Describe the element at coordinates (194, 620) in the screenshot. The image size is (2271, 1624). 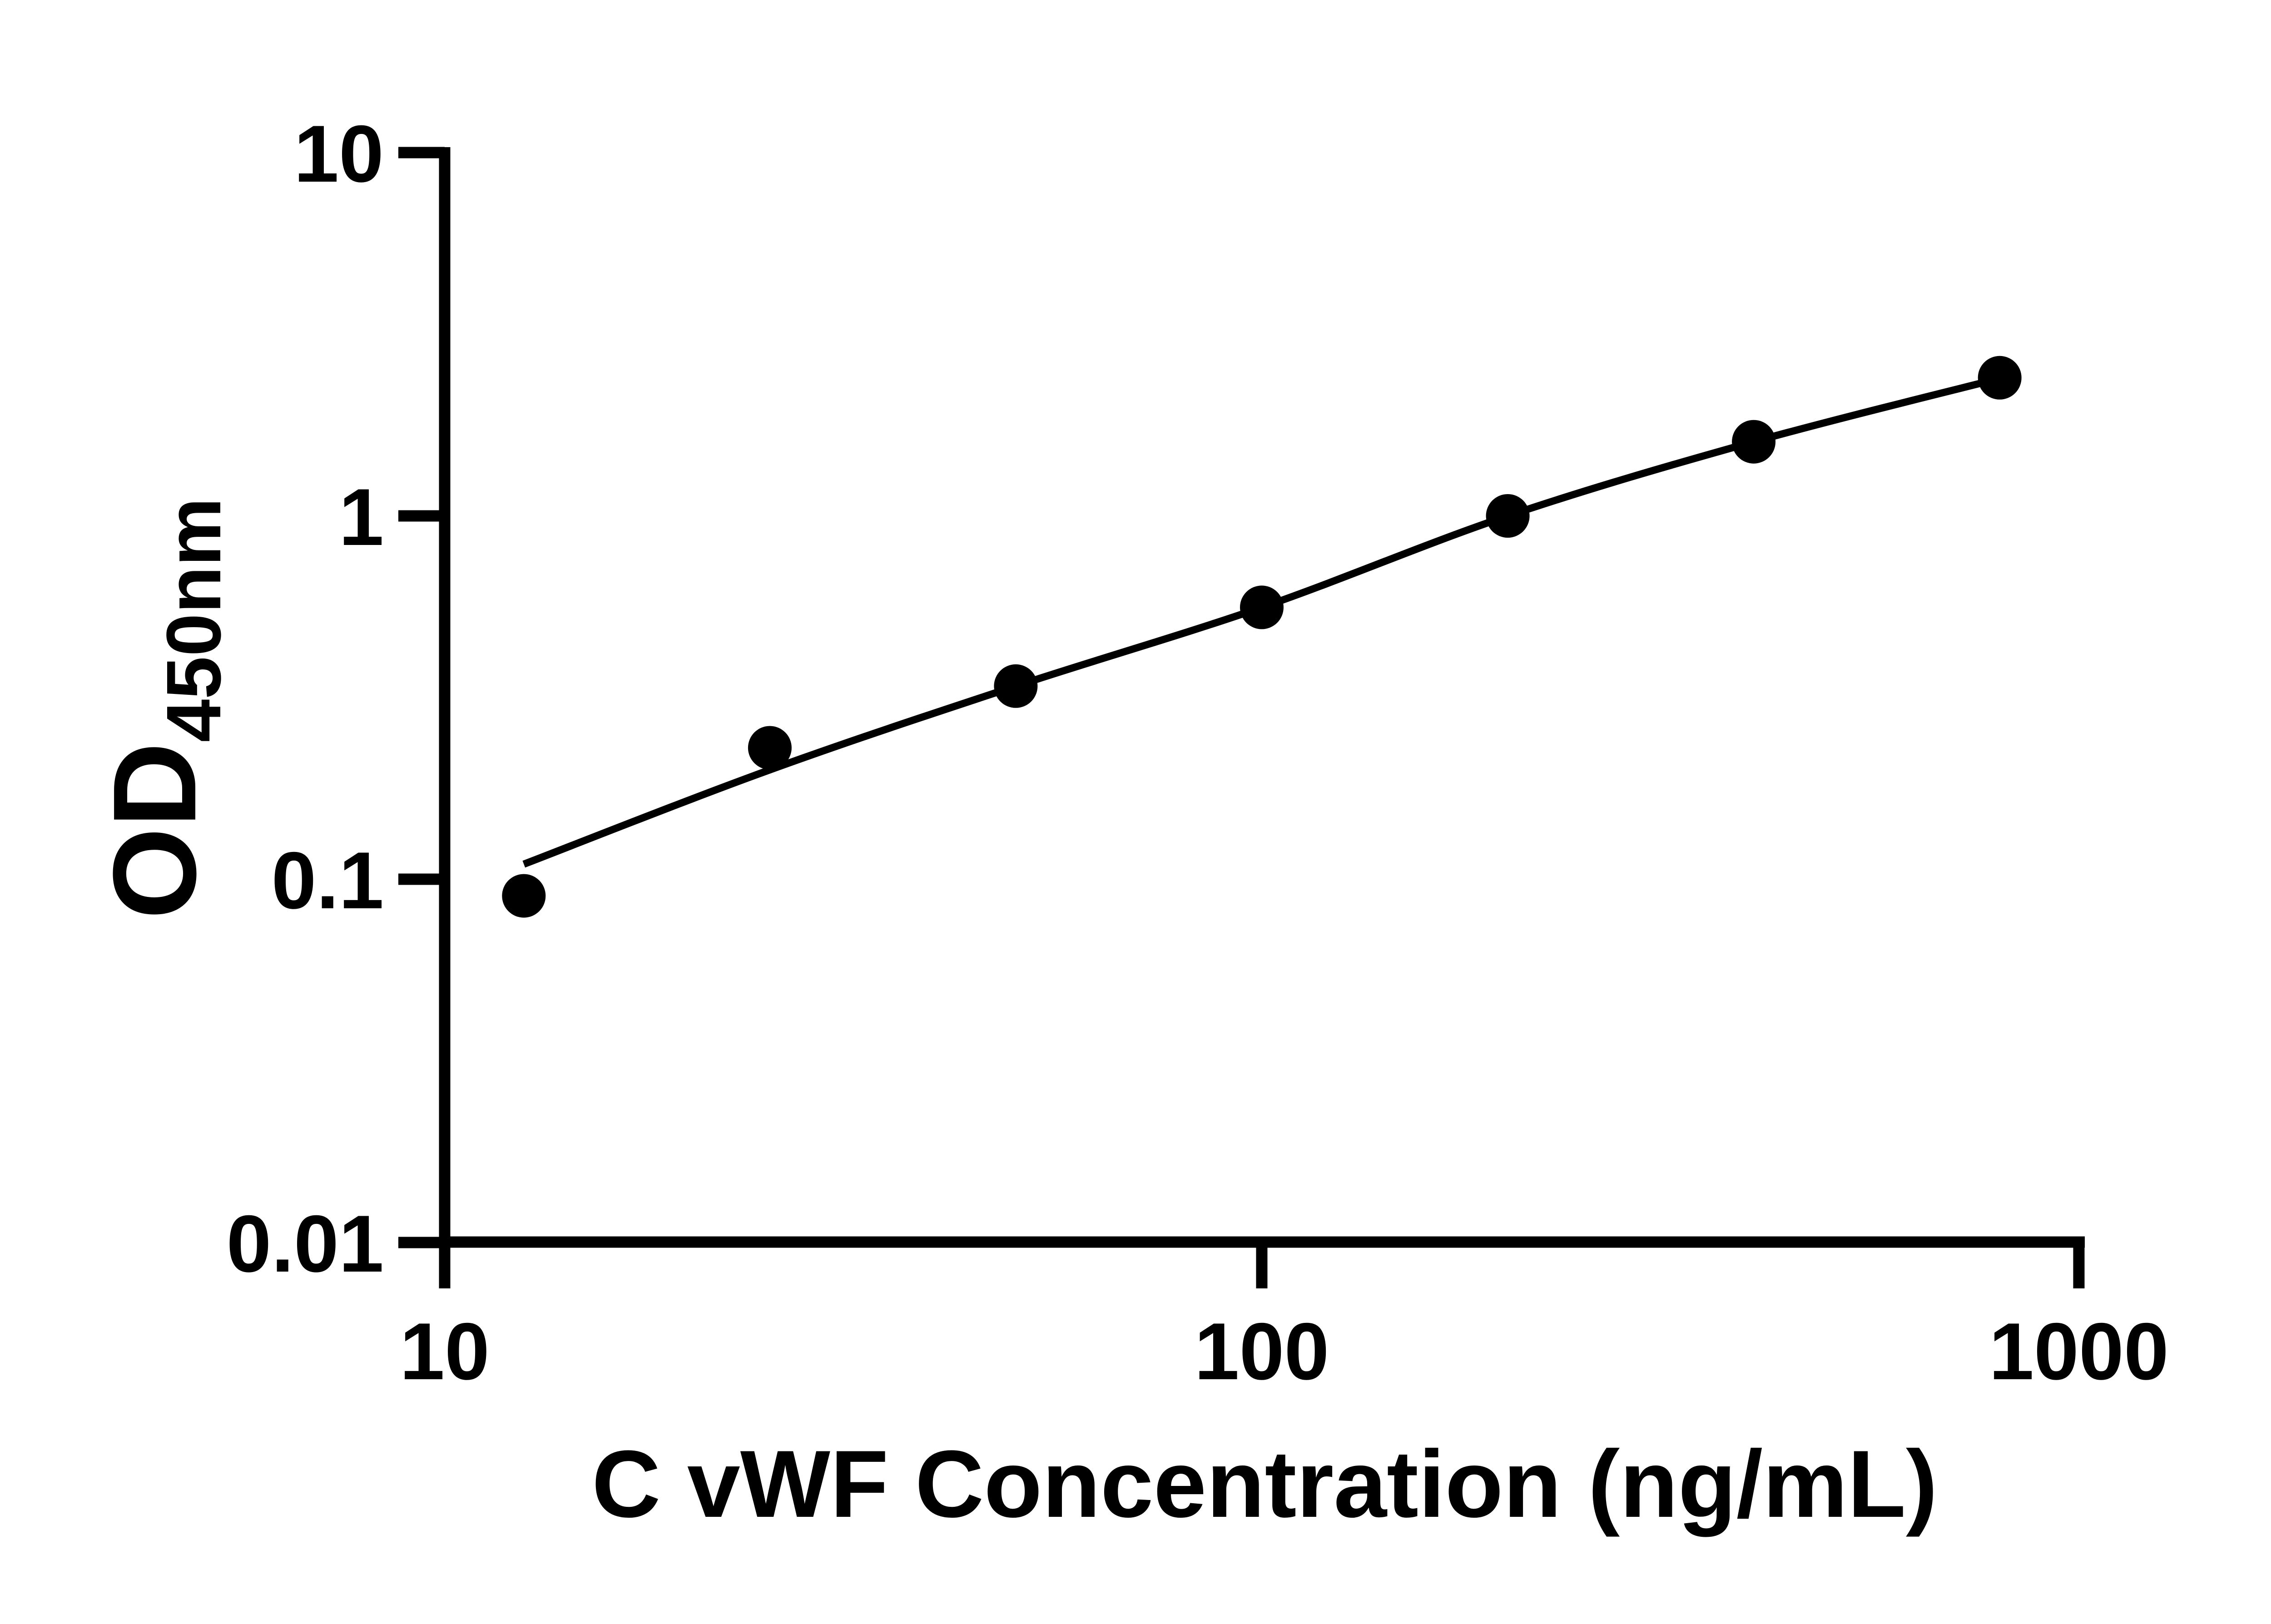
I see `y-axis-title-subscript: 450nm` at that location.